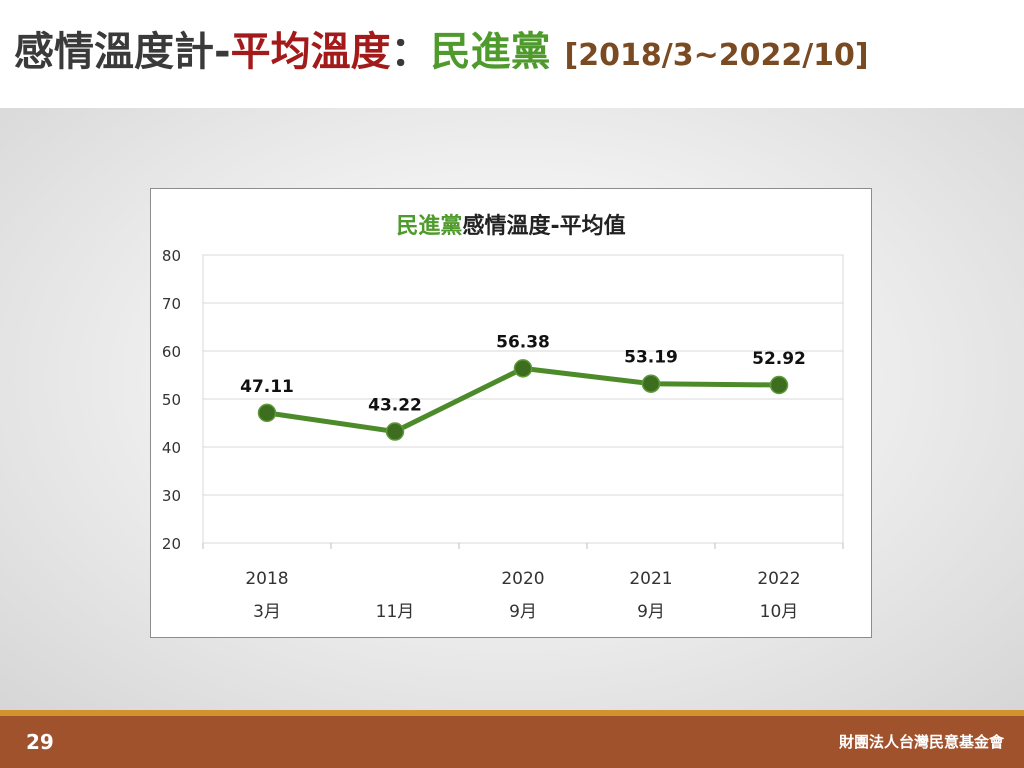 This screenshot has width=1024, height=768. What do you see at coordinates (395, 612) in the screenshot?
I see `x-tick-label-month: 11月` at bounding box center [395, 612].